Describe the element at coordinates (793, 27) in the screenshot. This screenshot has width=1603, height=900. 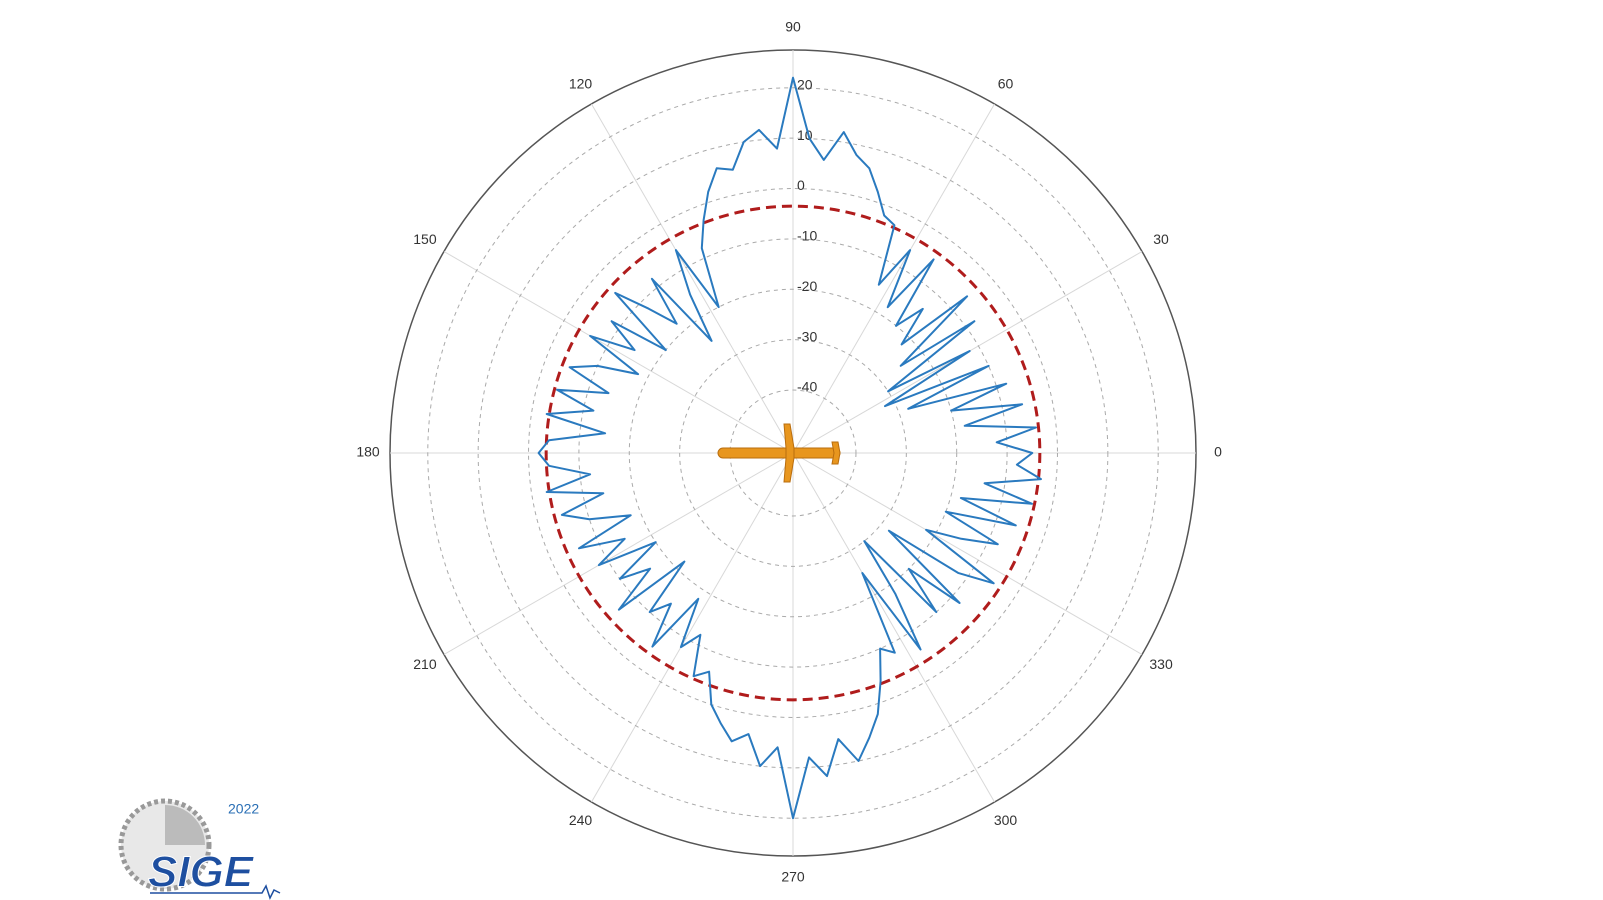
I see `theta-tick-label: 90` at that location.